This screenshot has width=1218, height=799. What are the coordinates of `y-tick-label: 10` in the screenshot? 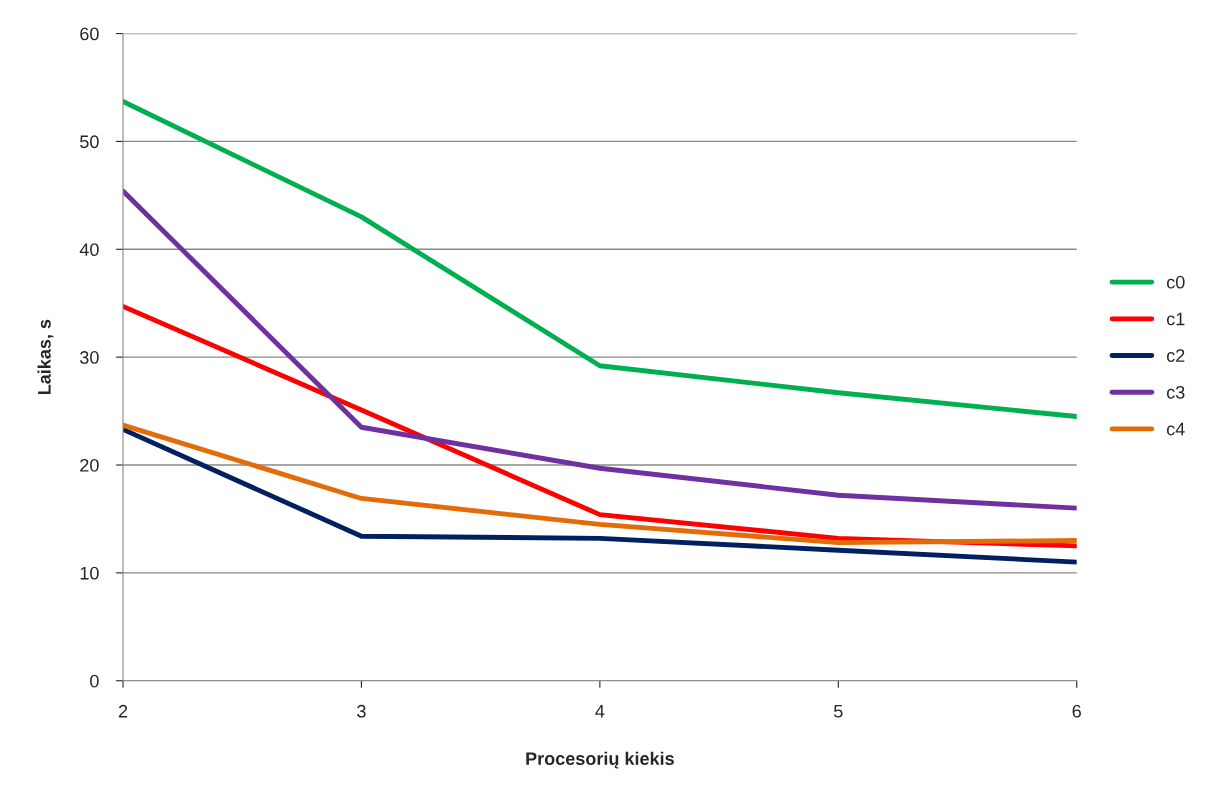 It's located at (89, 573).